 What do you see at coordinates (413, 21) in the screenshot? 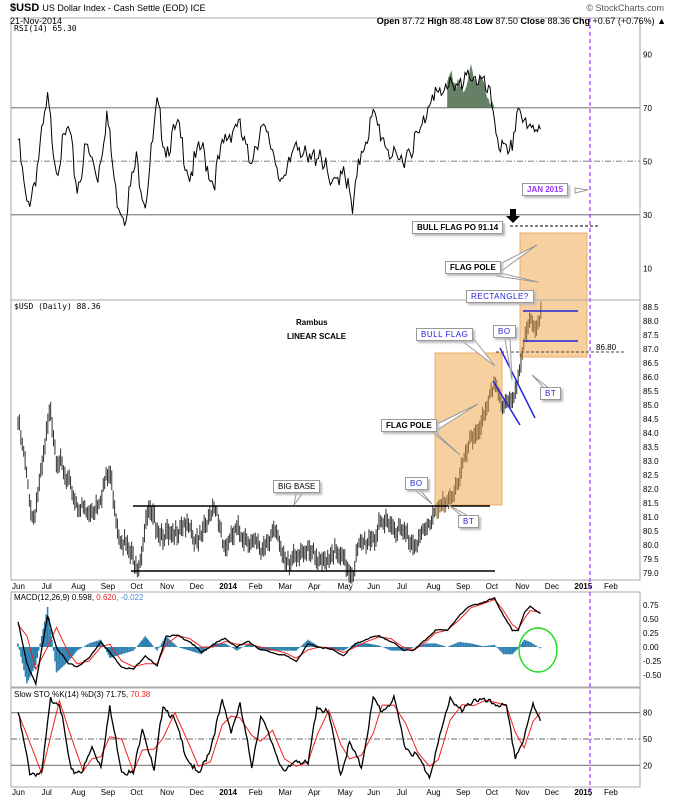
I see `open-value: 87.72` at bounding box center [413, 21].